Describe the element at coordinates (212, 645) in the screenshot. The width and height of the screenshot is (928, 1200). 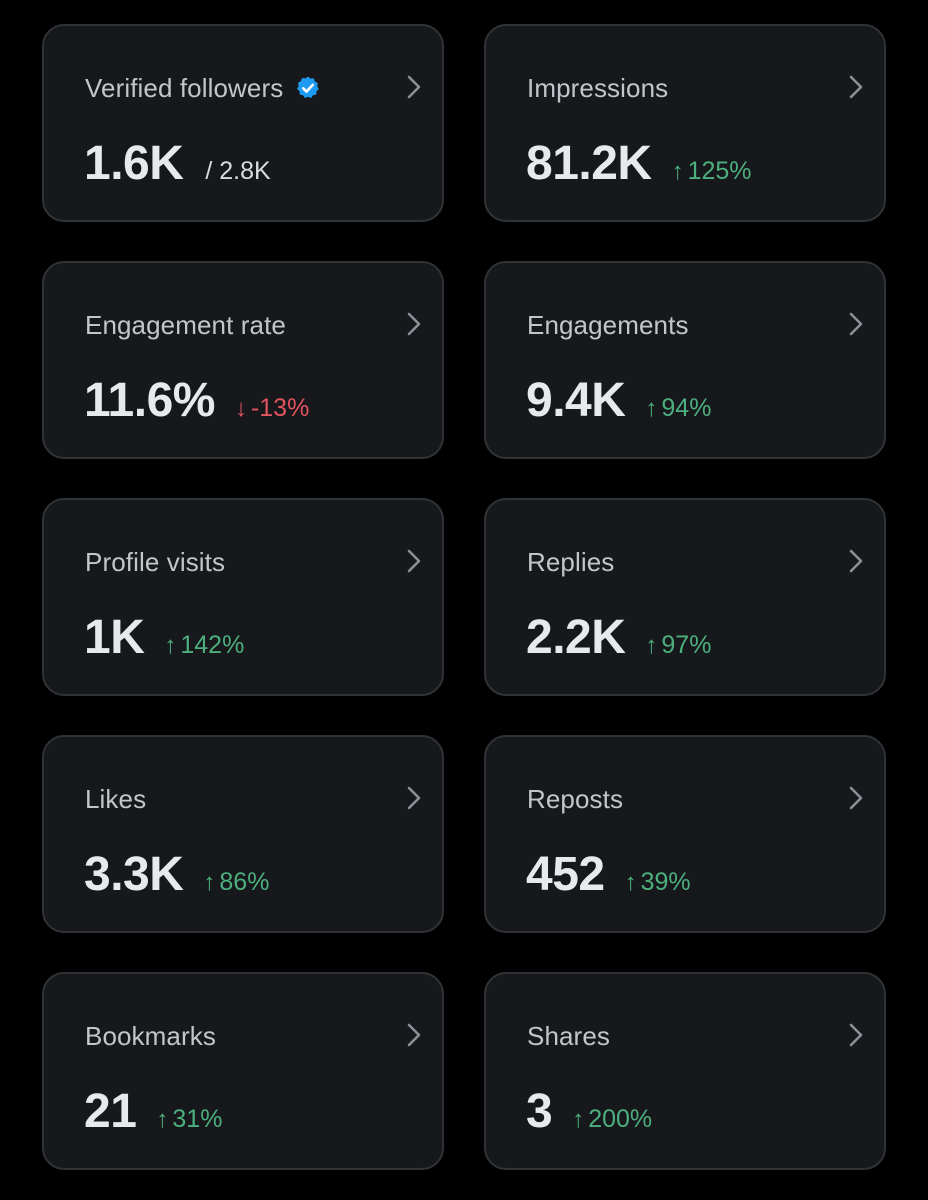
I see `change-percent: 142%` at that location.